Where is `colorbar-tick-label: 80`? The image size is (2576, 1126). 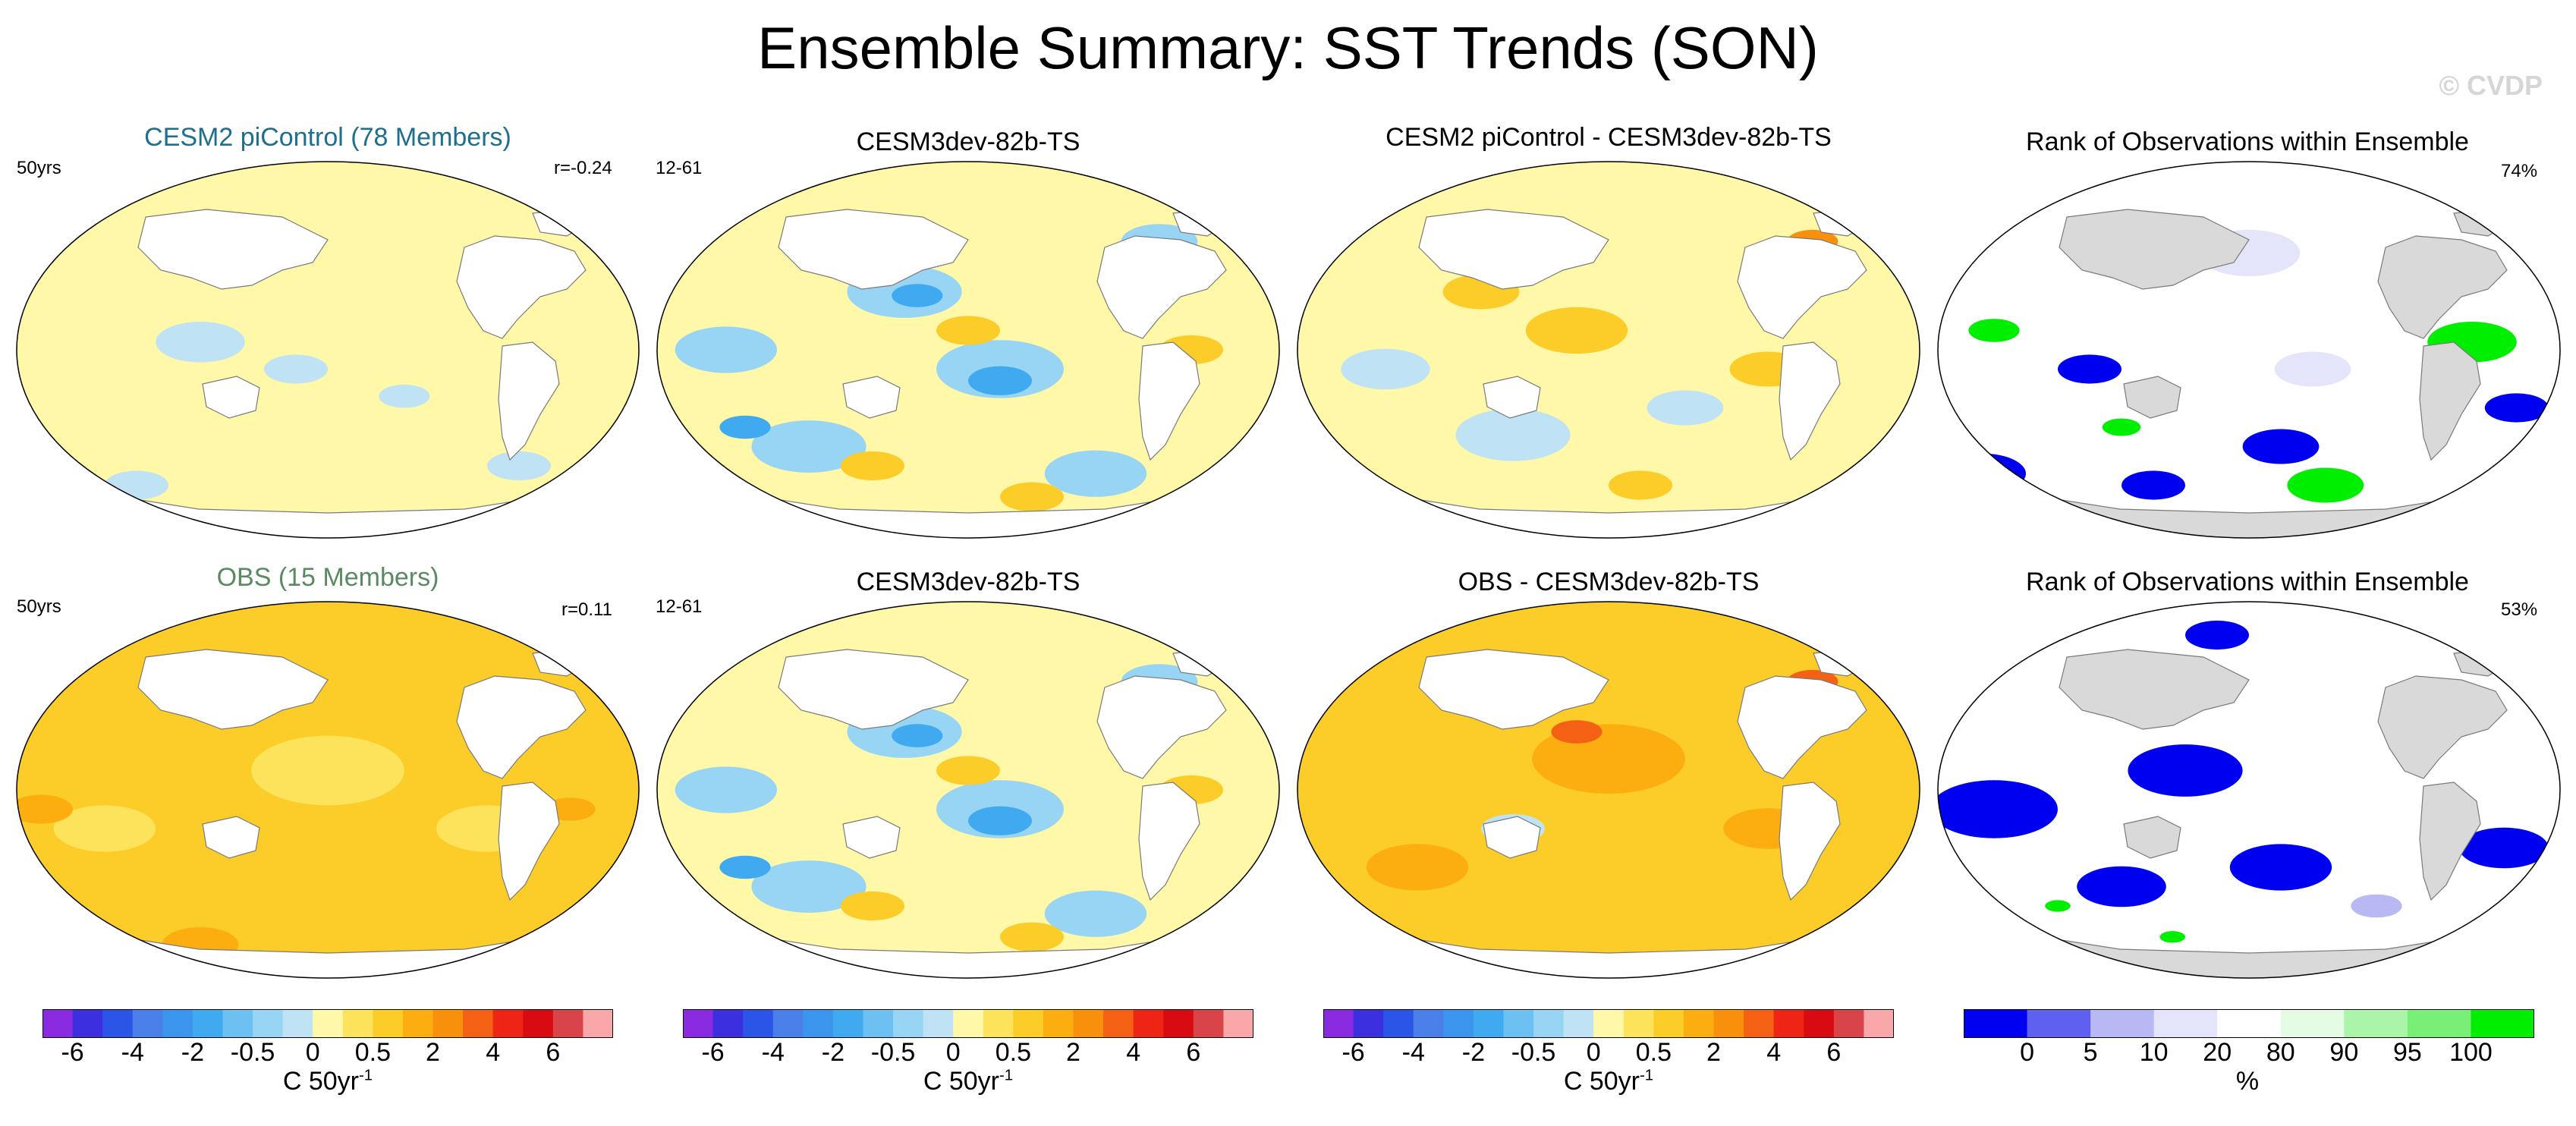
colorbar-tick-label: 80 is located at coordinates (2280, 1052).